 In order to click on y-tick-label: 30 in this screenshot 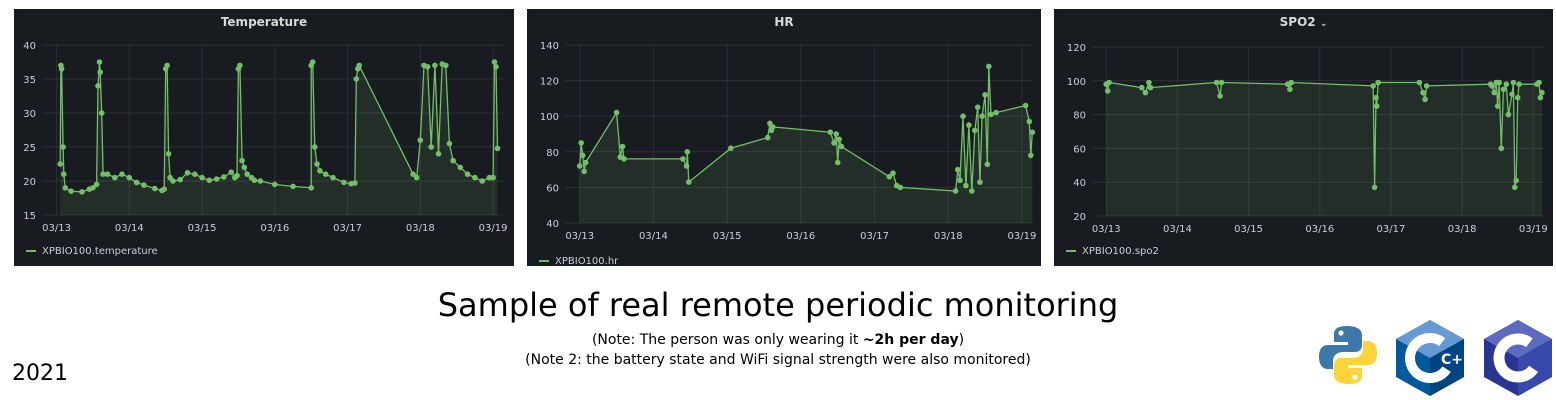, I will do `click(29, 114)`.